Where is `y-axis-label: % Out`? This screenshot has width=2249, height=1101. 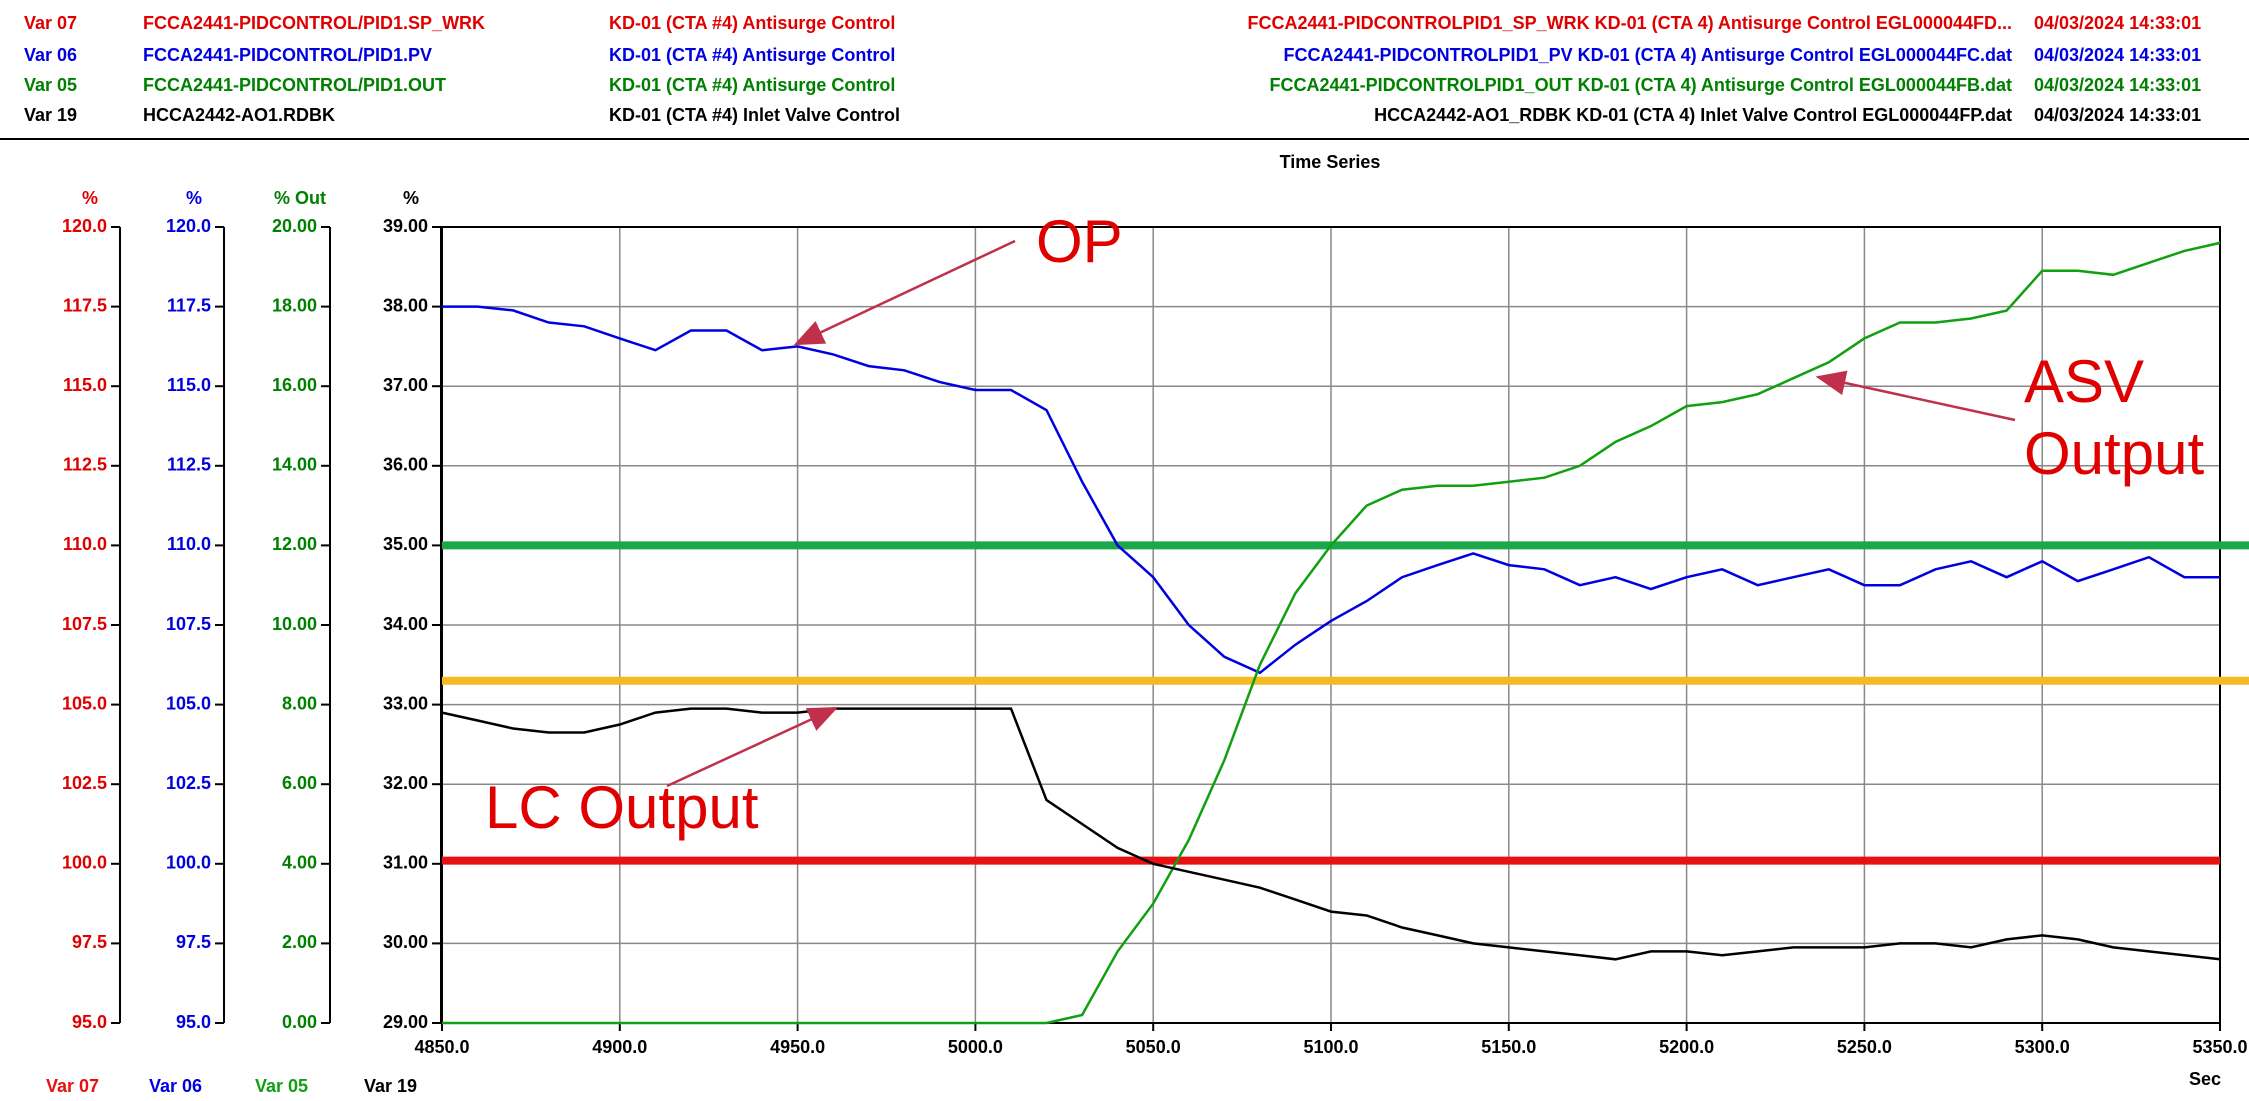
y-axis-label: % Out is located at coordinates (300, 198).